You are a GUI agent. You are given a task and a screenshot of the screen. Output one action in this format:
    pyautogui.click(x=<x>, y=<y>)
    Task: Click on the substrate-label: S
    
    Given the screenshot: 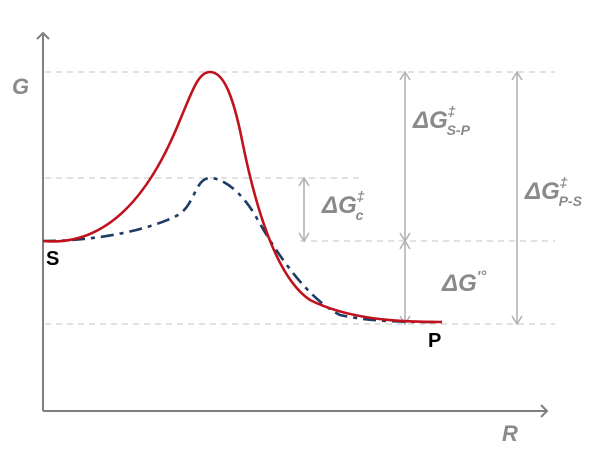 What is the action you would take?
    pyautogui.click(x=52, y=259)
    